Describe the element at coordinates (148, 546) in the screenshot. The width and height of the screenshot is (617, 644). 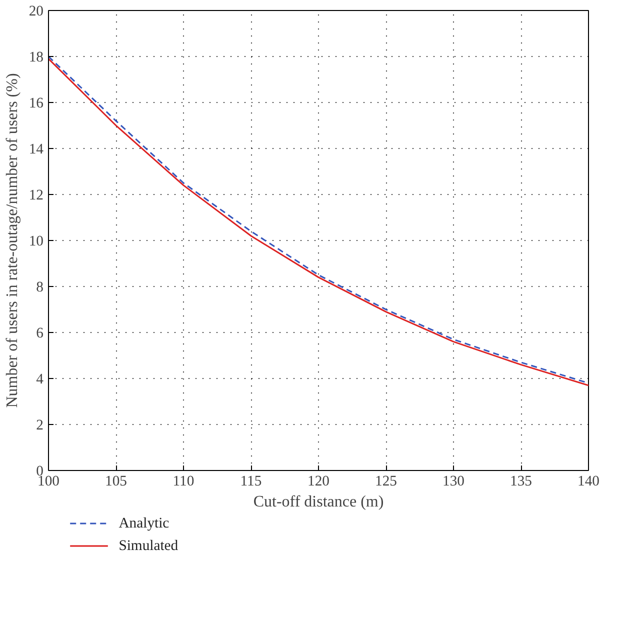
I see `legend-label: Simulated` at that location.